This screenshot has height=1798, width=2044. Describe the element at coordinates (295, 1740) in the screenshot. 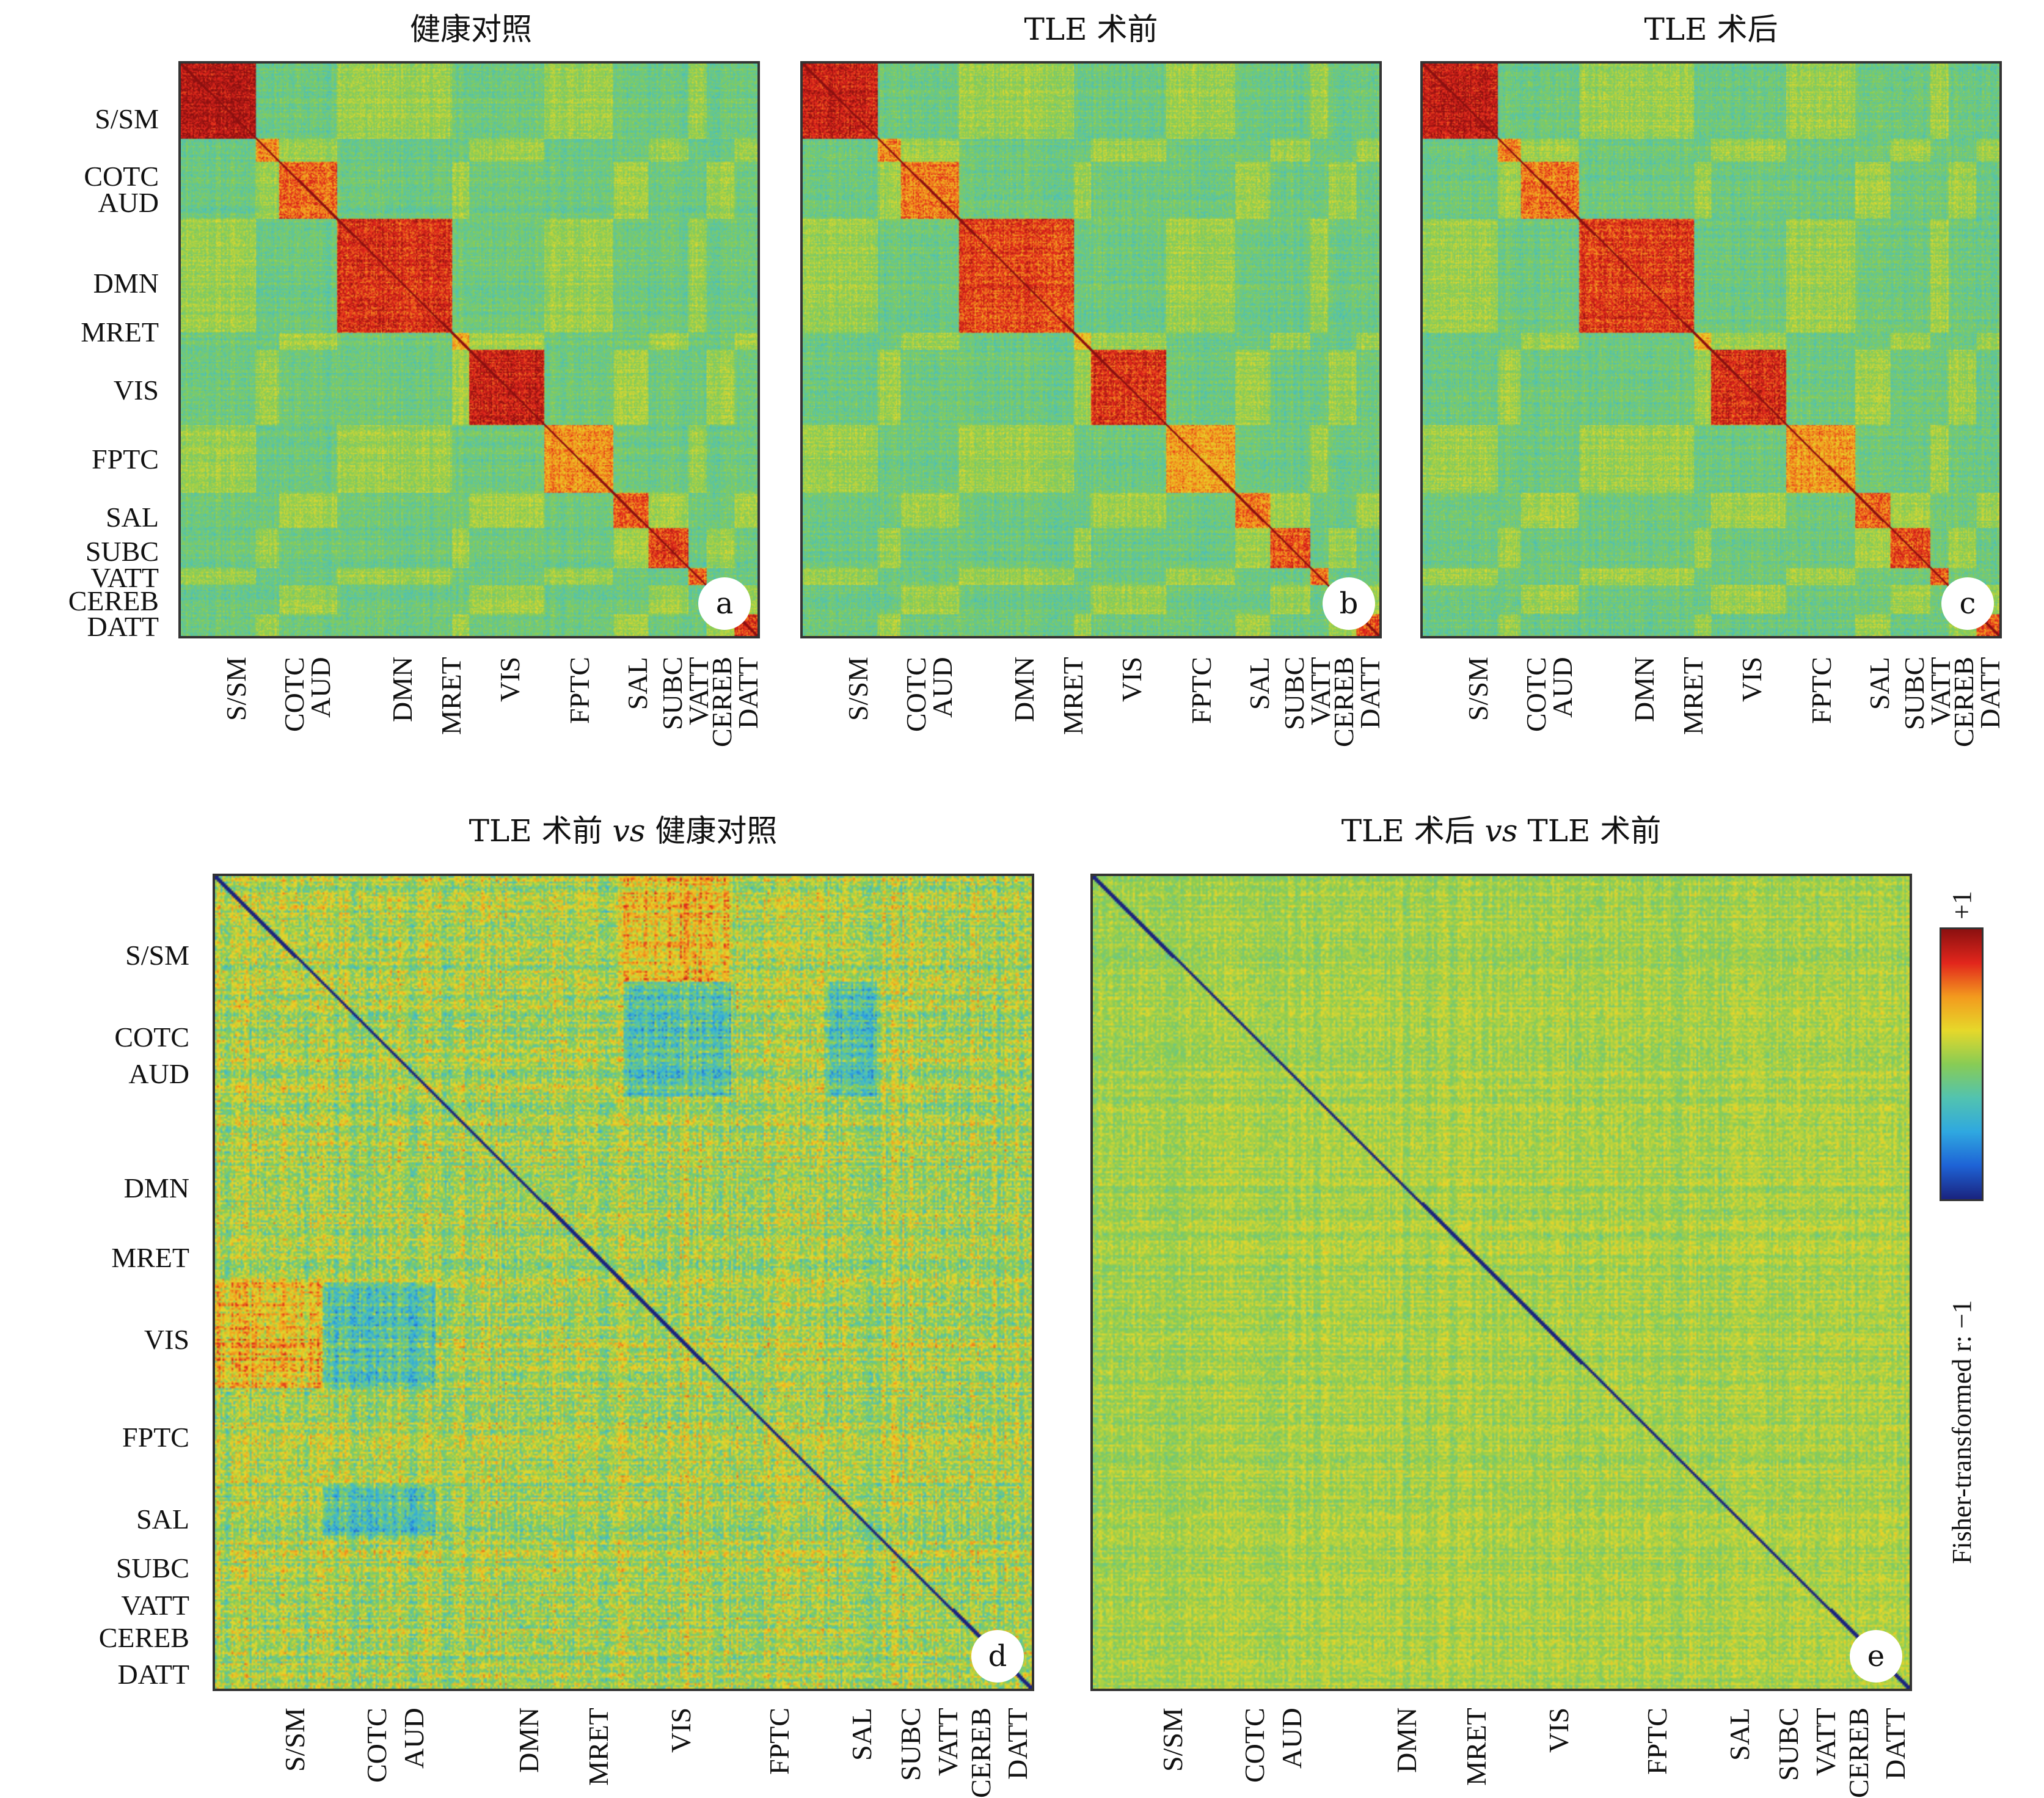

I see `panel-d-xlabel-s-sm: S/SM` at that location.